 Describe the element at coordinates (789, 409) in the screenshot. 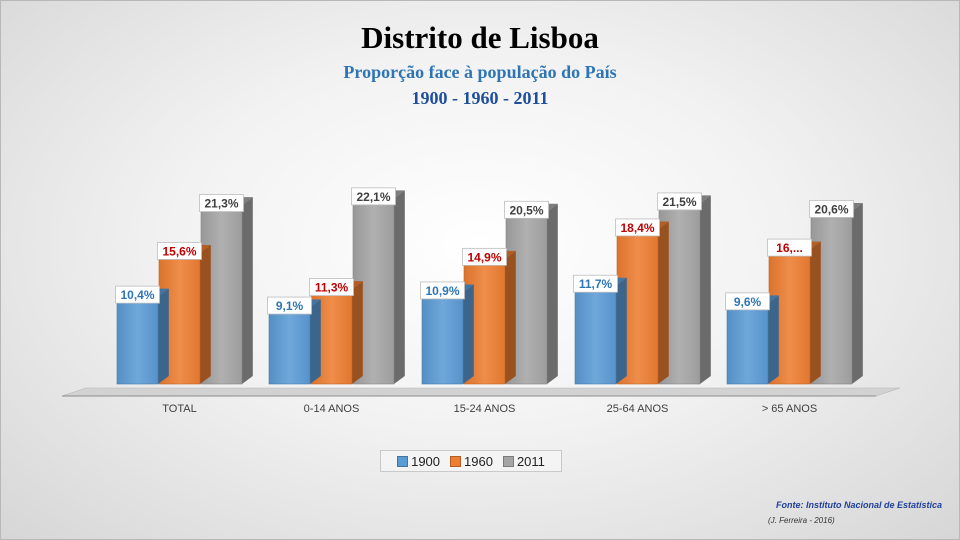

I see `category-label: > 65 ANOS` at that location.